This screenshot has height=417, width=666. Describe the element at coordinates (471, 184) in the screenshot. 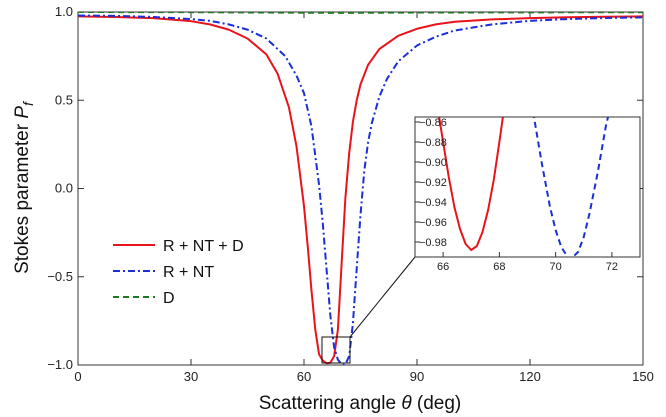

I see `inset-series-r-nt-d-line` at that location.